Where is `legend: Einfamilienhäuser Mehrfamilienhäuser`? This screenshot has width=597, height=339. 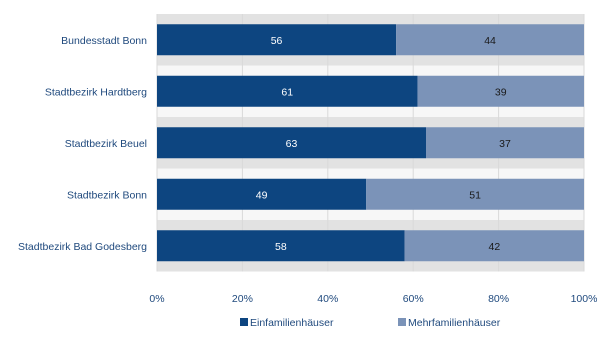
legend: Einfamilienhäuser Mehrfamilienhäuser is located at coordinates (370, 323).